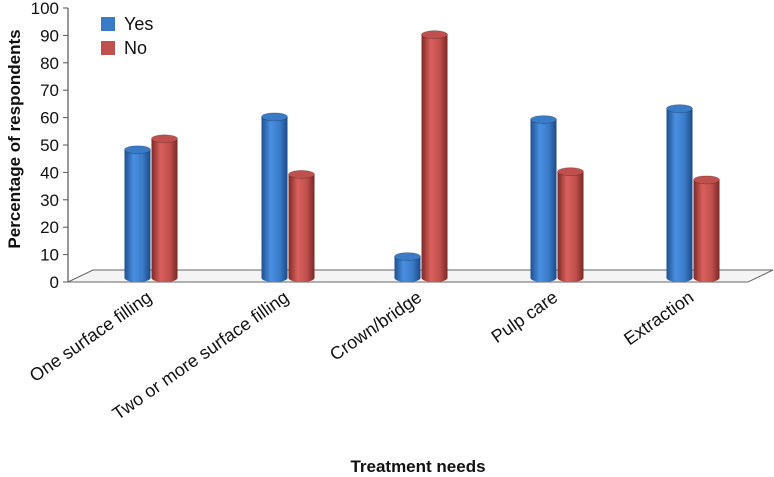 This screenshot has width=774, height=477. What do you see at coordinates (108, 24) in the screenshot?
I see `legend-swatch-yes` at bounding box center [108, 24].